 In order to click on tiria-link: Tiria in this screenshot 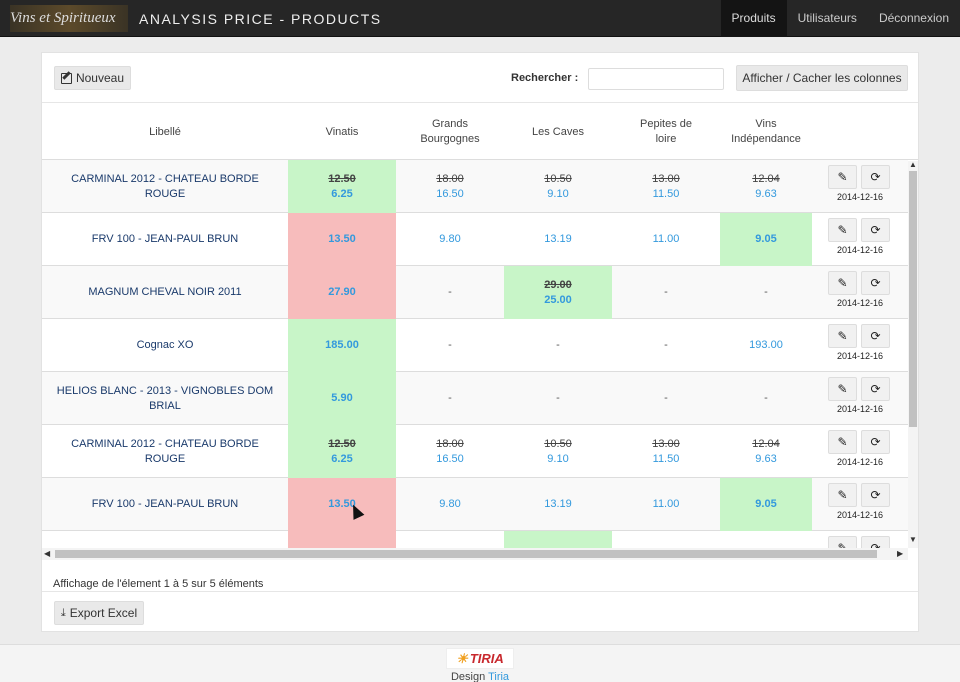, I will do `click(499, 676)`.